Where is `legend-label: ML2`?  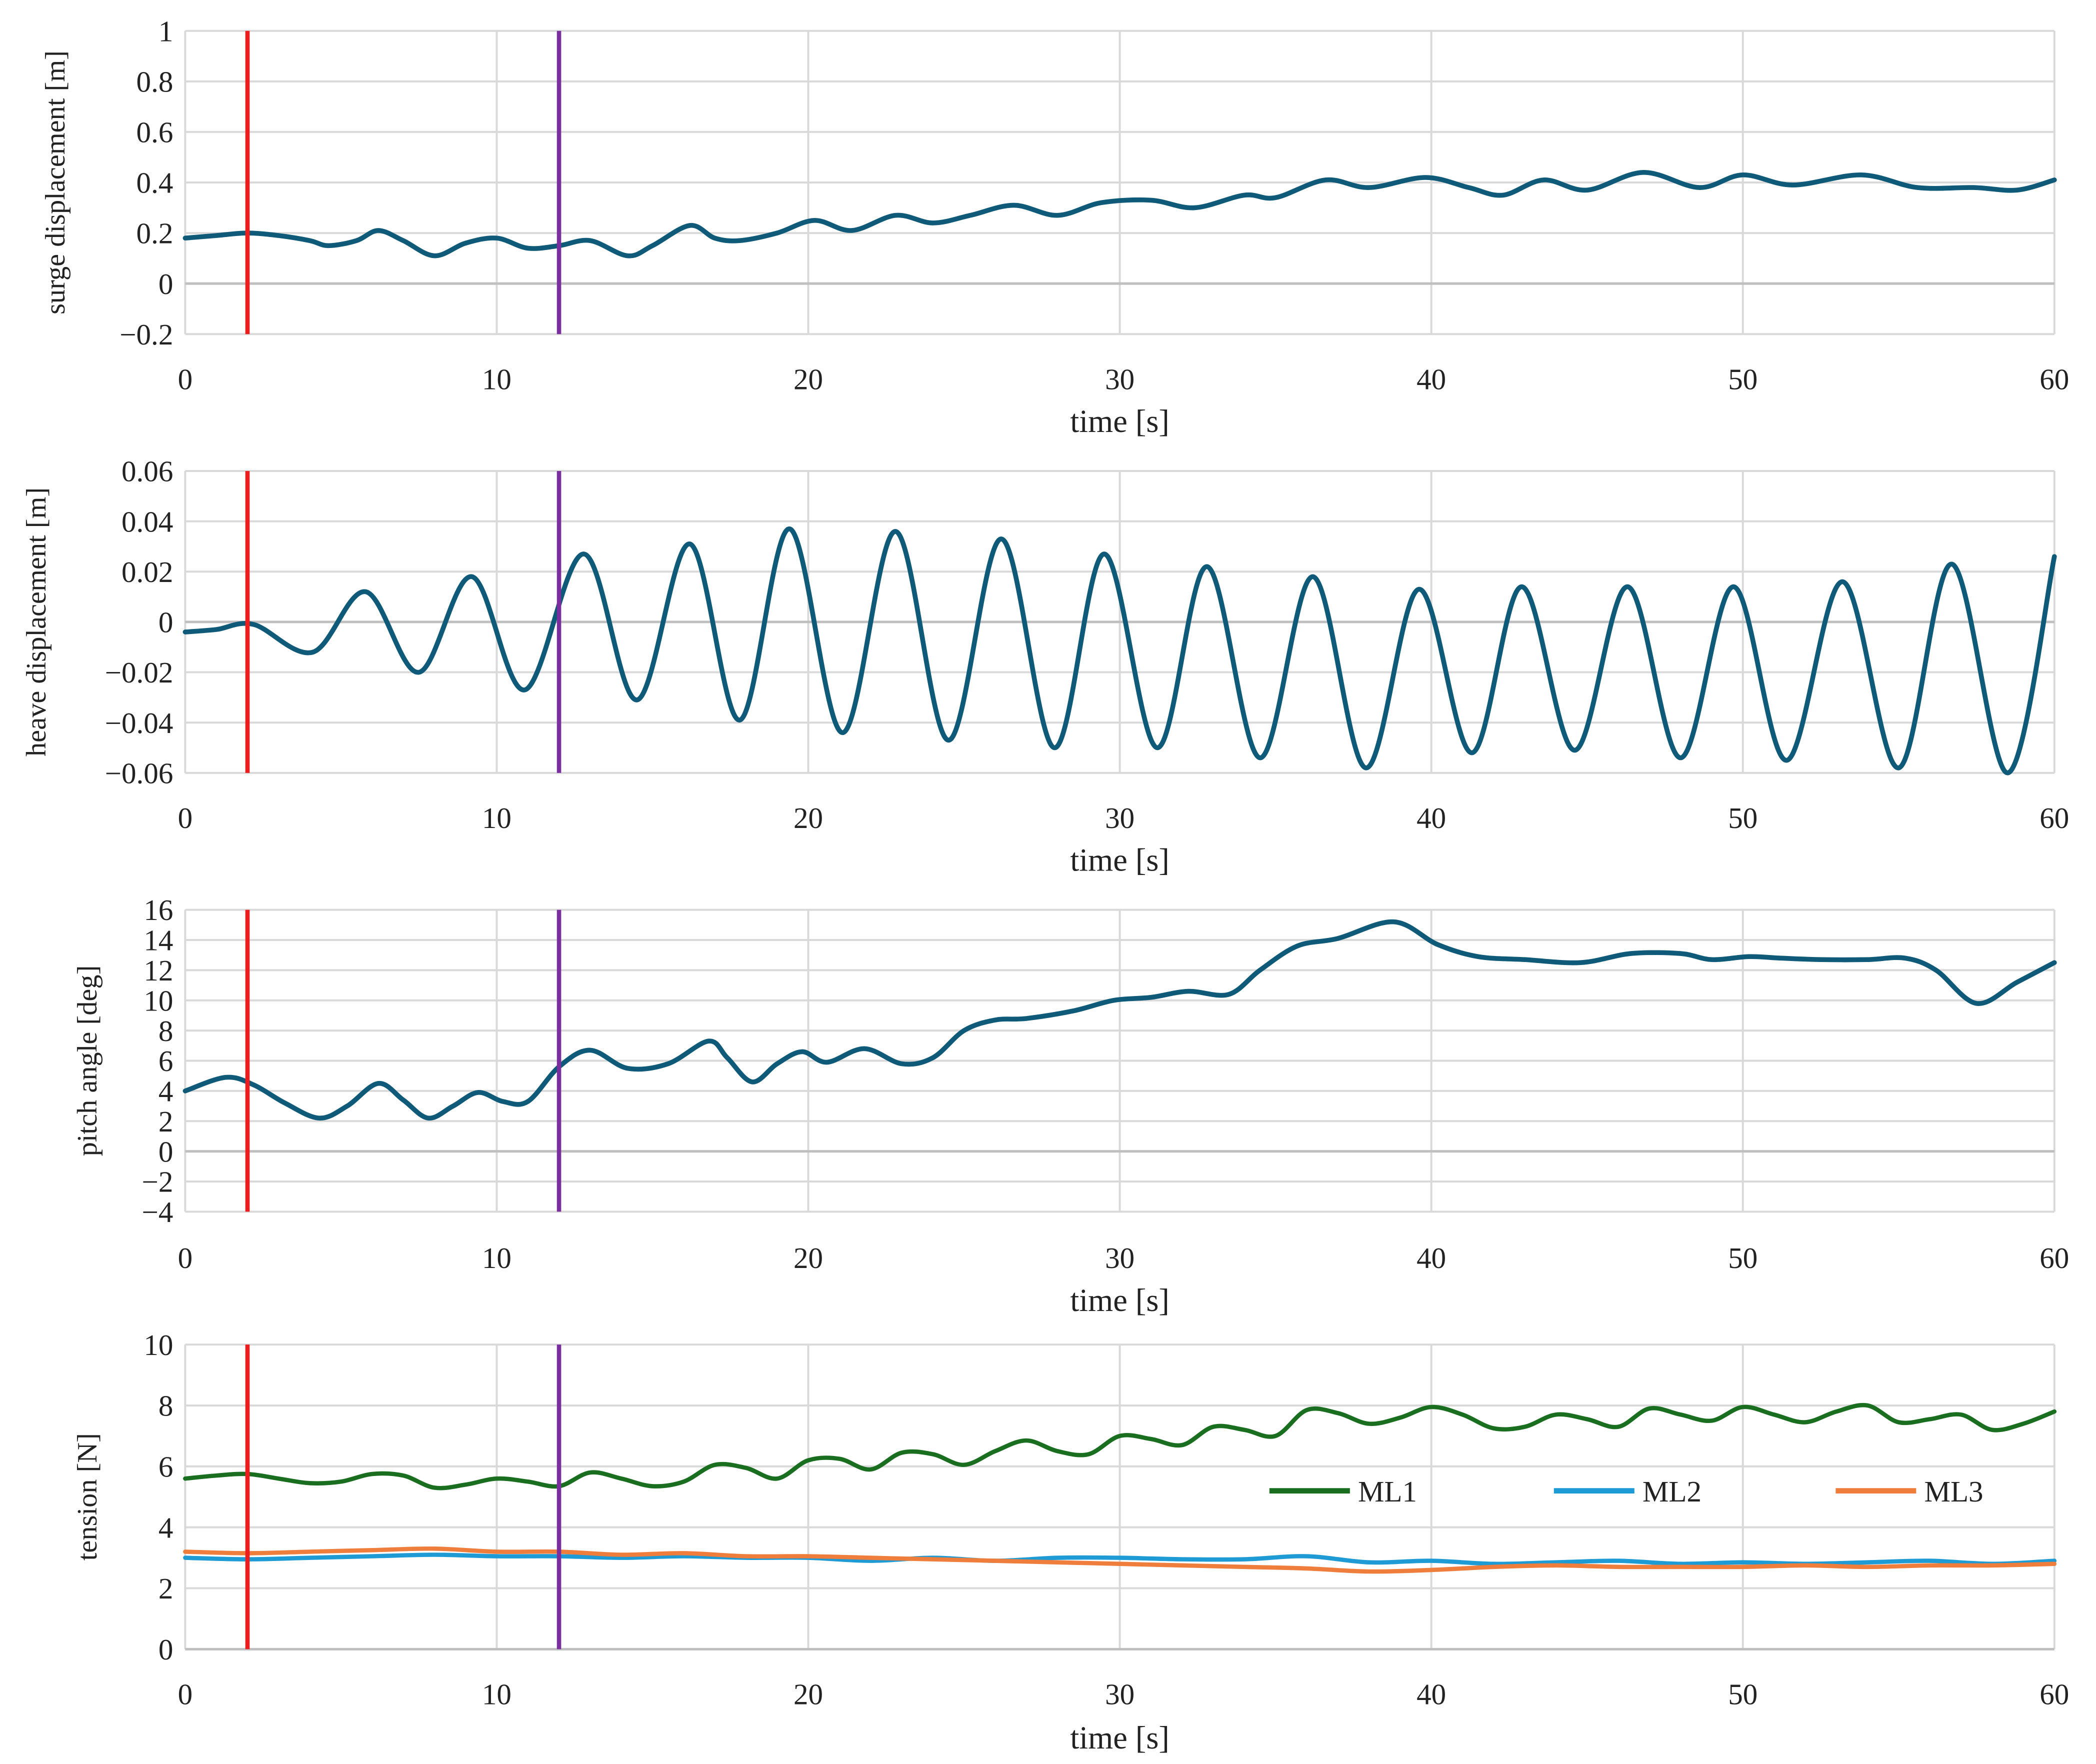 legend-label: ML2 is located at coordinates (1672, 1491).